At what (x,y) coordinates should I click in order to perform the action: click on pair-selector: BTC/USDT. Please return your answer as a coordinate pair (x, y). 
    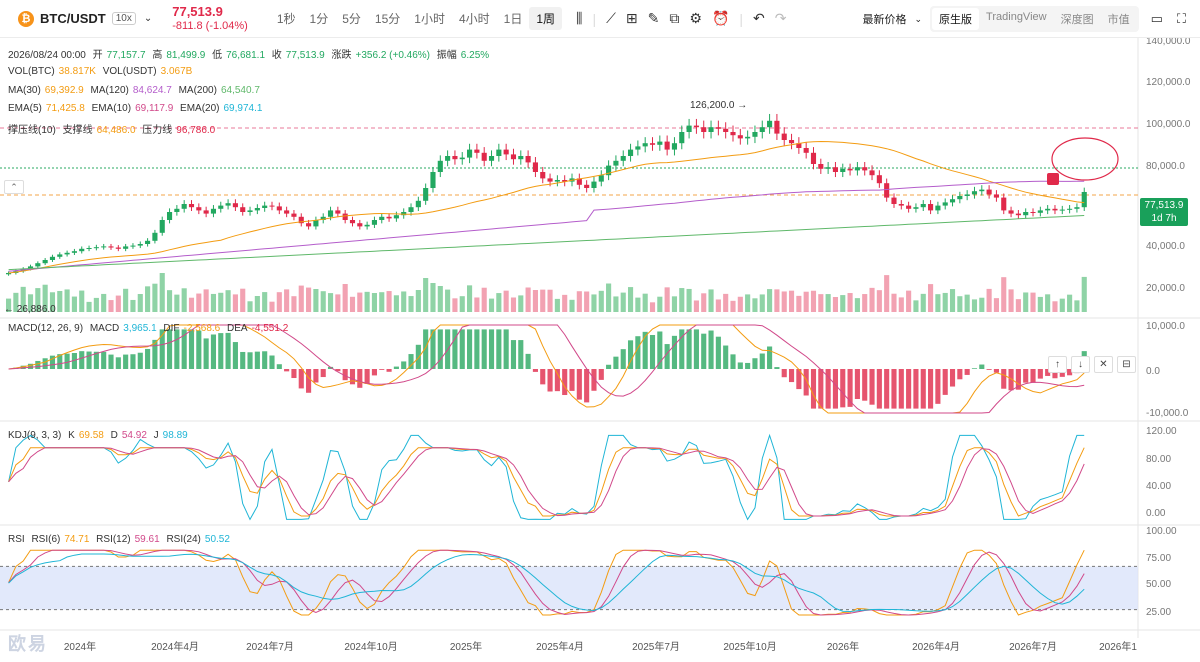
    Looking at the image, I should click on (73, 18).